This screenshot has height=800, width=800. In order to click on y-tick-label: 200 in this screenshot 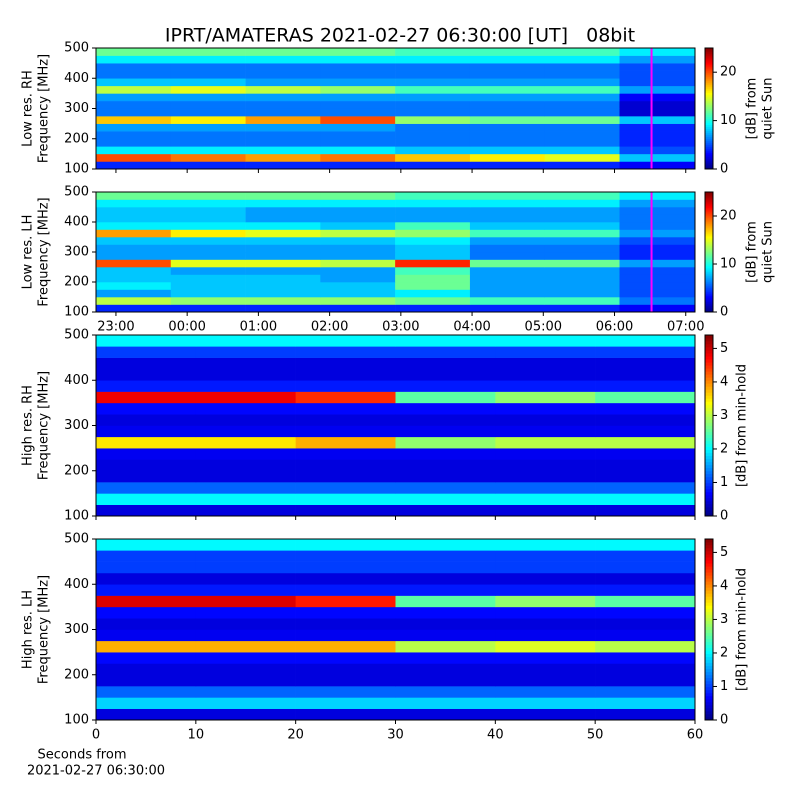, I will do `click(76, 138)`.